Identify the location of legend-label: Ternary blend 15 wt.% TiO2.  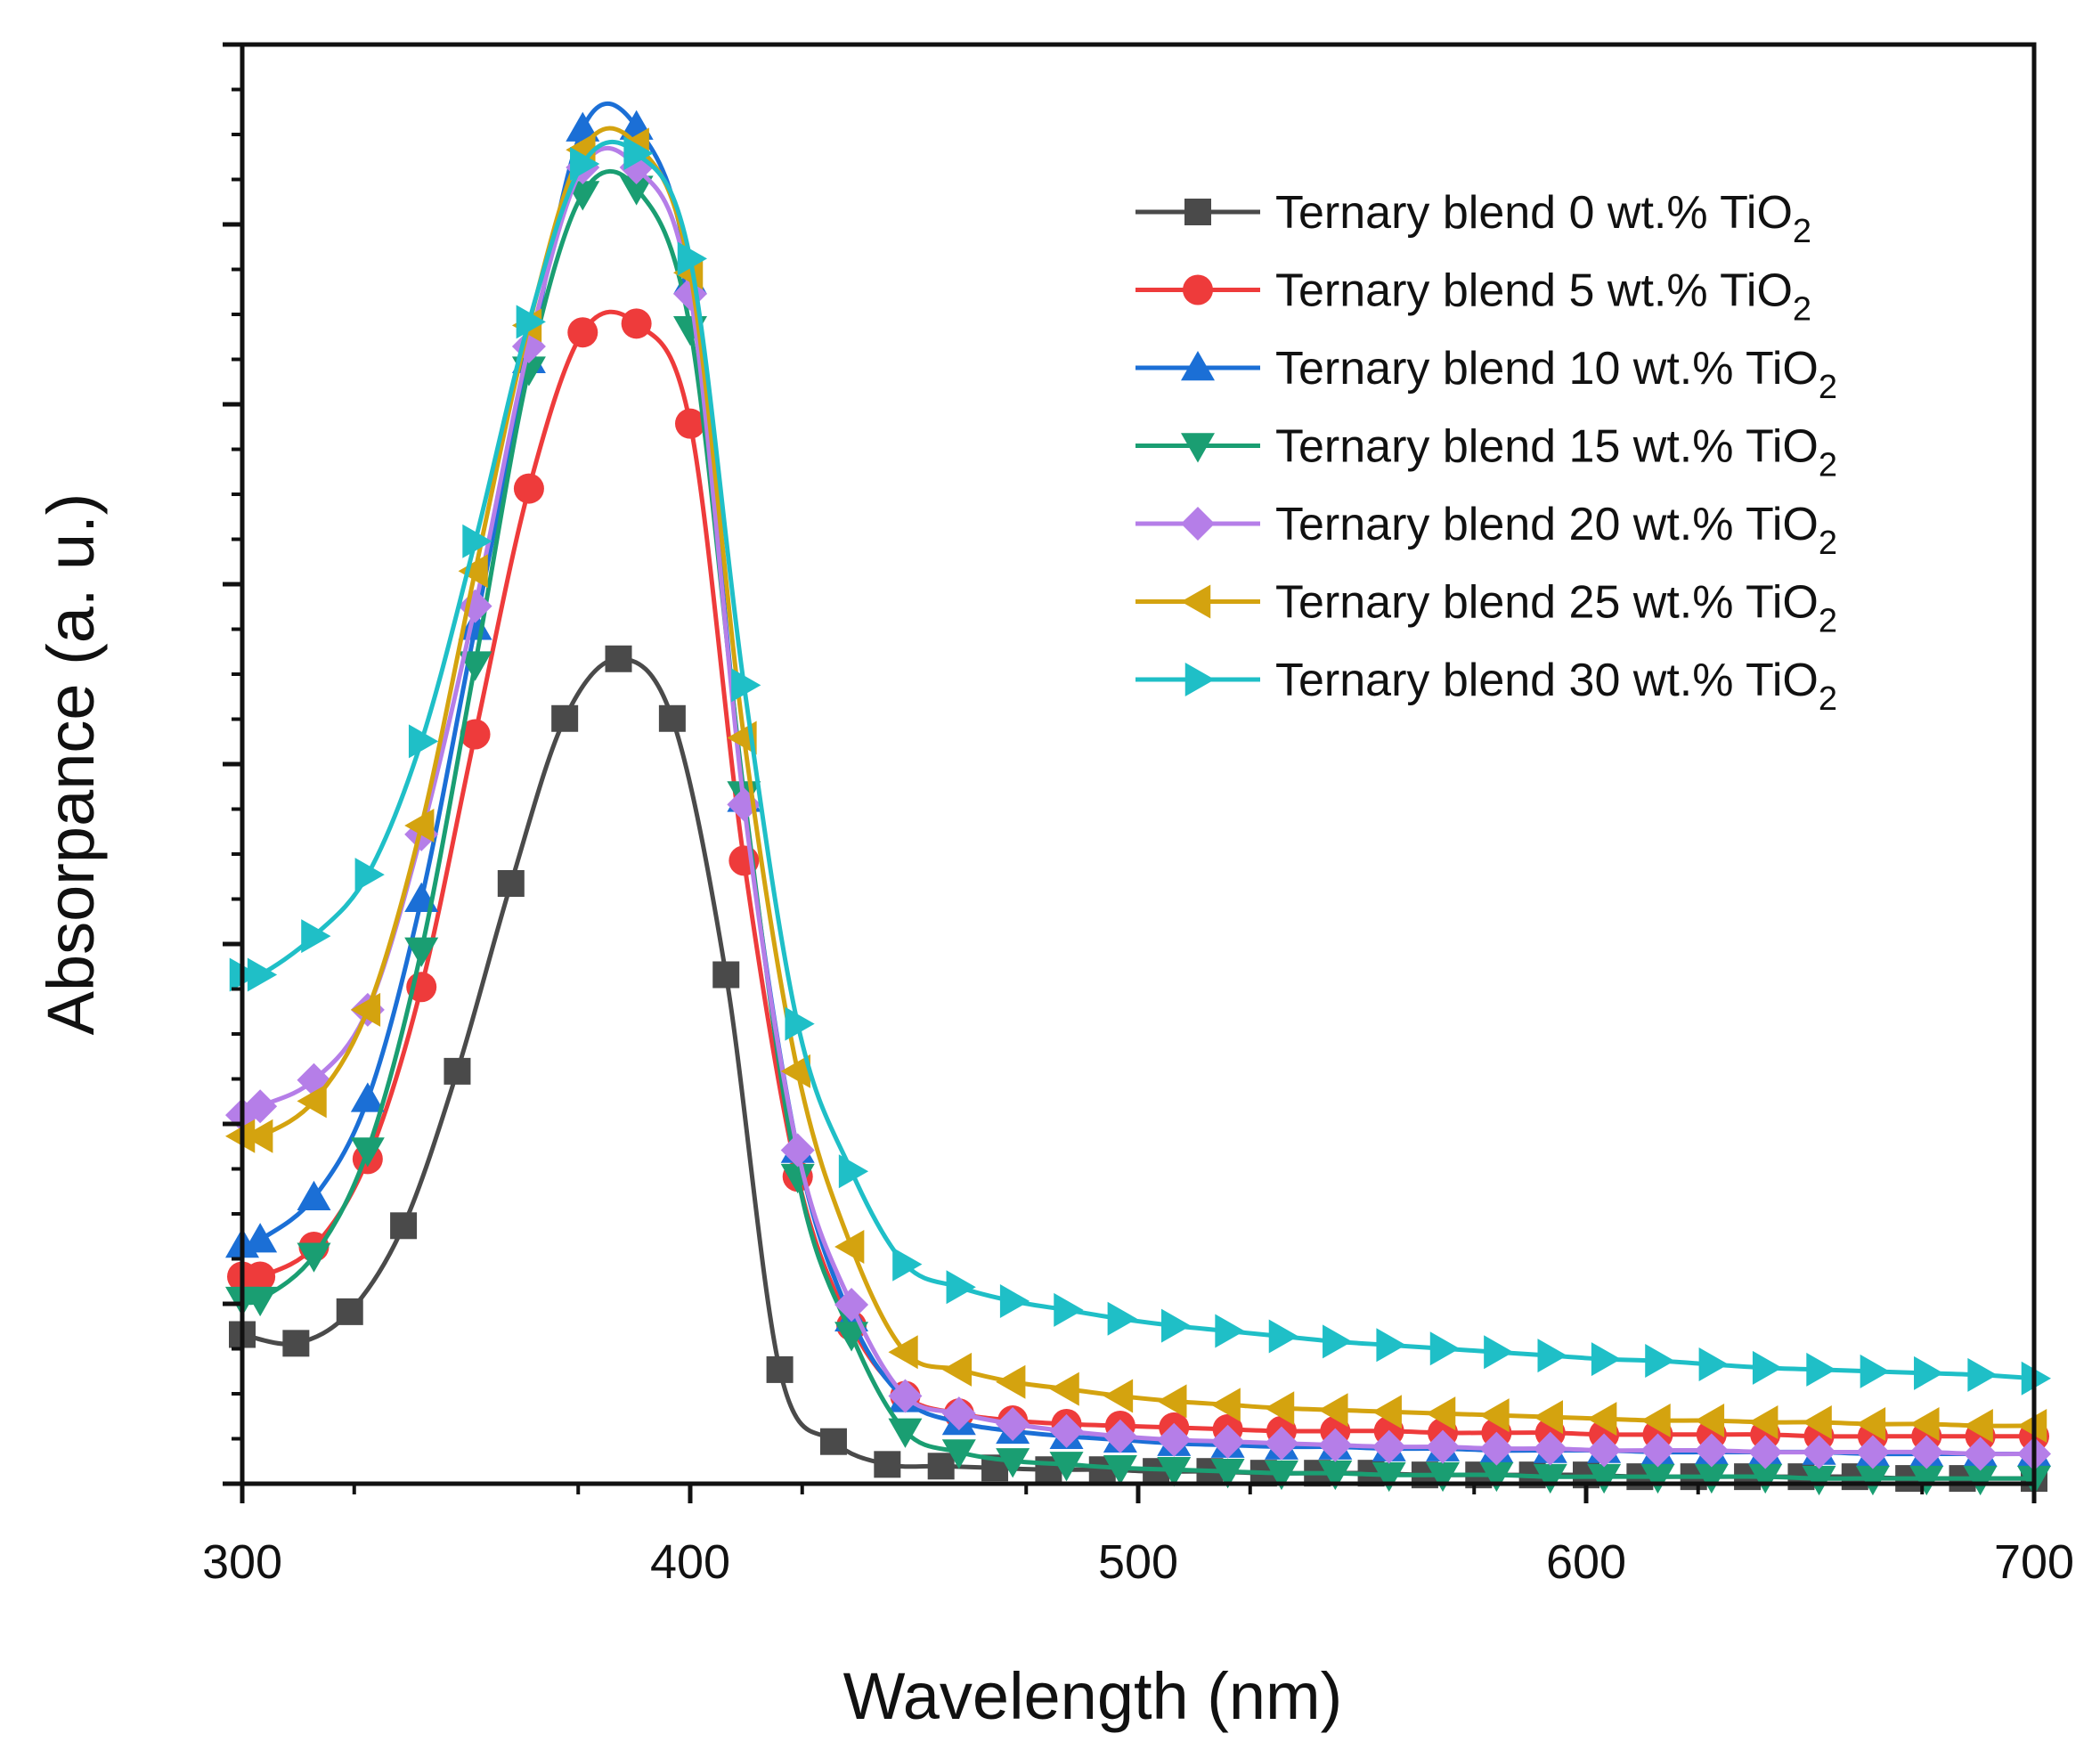
(1556, 452).